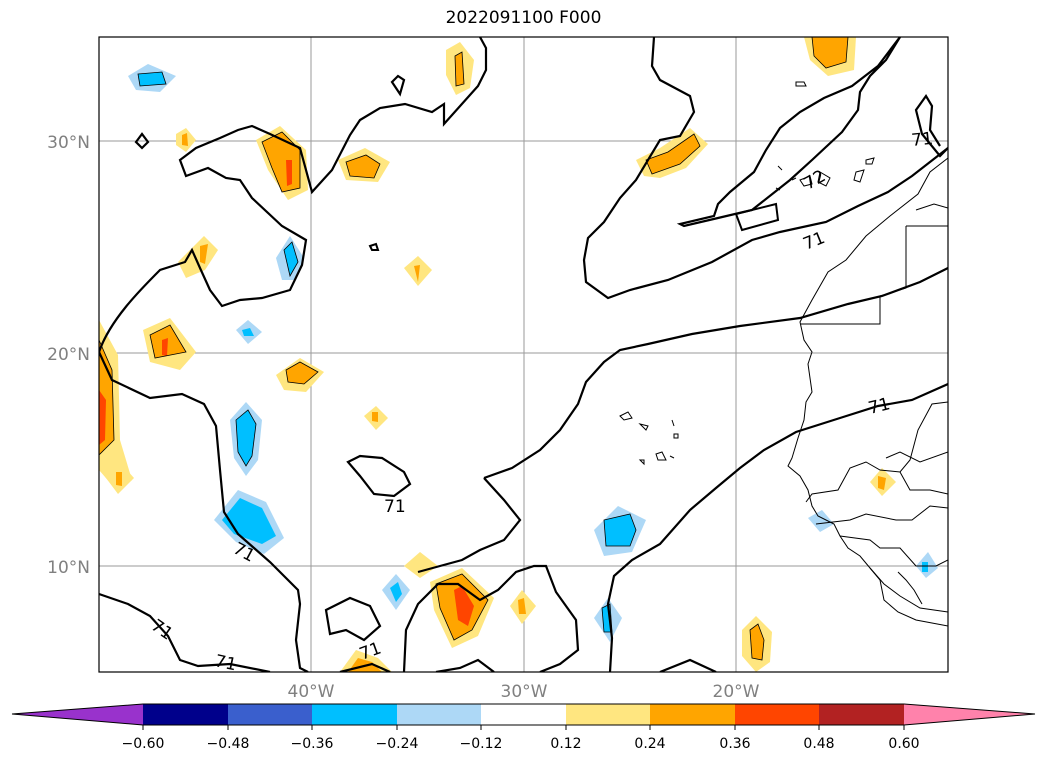 Image resolution: width=1047 pixels, height=765 pixels. What do you see at coordinates (68, 568) in the screenshot?
I see `lat-label-10n: 10°N` at bounding box center [68, 568].